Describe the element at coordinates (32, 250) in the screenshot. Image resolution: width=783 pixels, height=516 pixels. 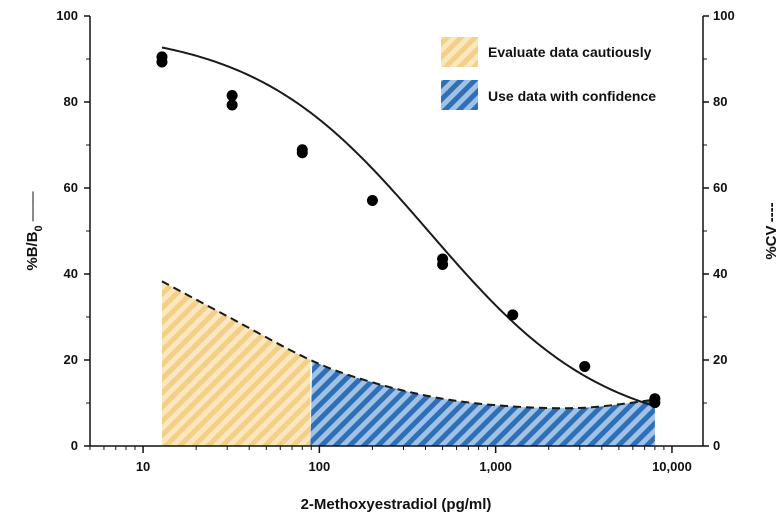
I see `y-axis-left-title-main: %B/B` at that location.